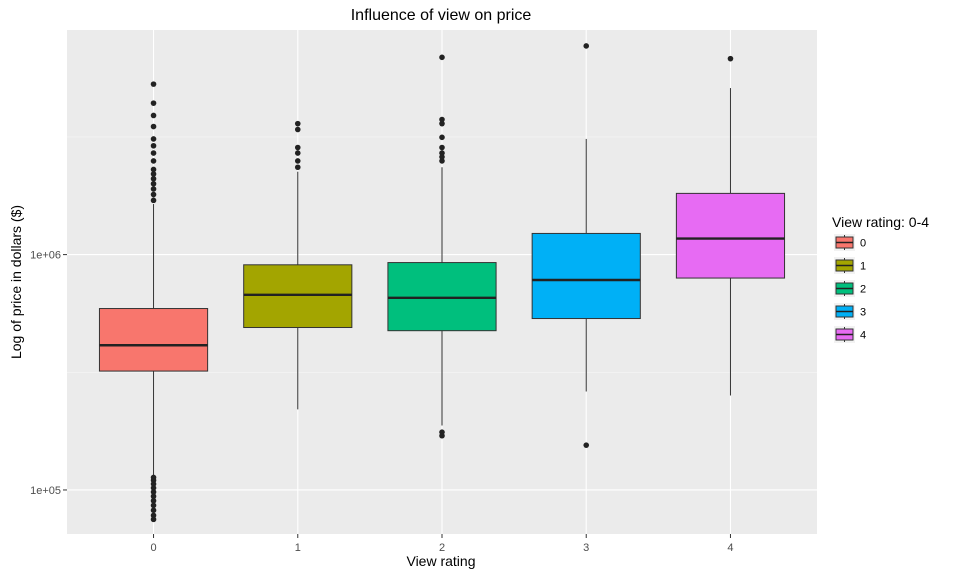 The width and height of the screenshot is (960, 576). What do you see at coordinates (880, 278) in the screenshot?
I see `legend: View rating: 0-4 0 1 2 3 4` at bounding box center [880, 278].